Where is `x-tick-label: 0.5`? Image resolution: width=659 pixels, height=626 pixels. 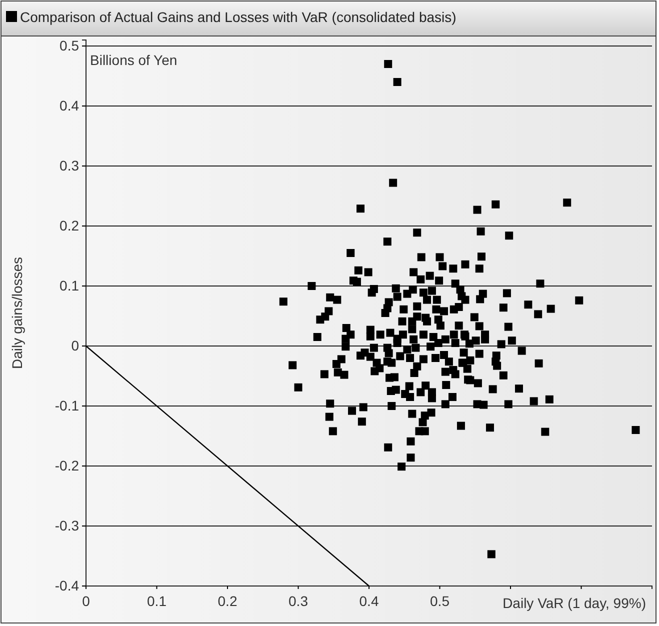 x-tick-label: 0.5 is located at coordinates (440, 601).